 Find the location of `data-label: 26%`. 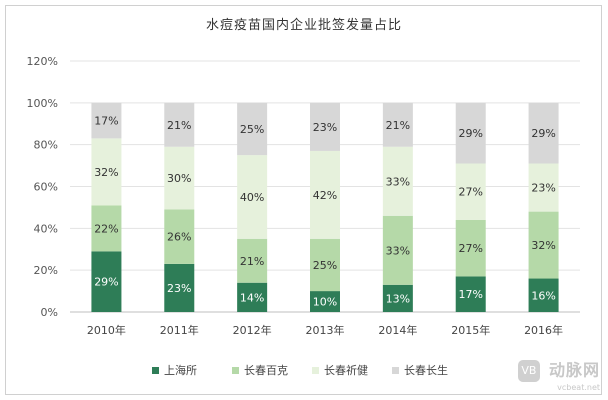

data-label: 26% is located at coordinates (179, 237).